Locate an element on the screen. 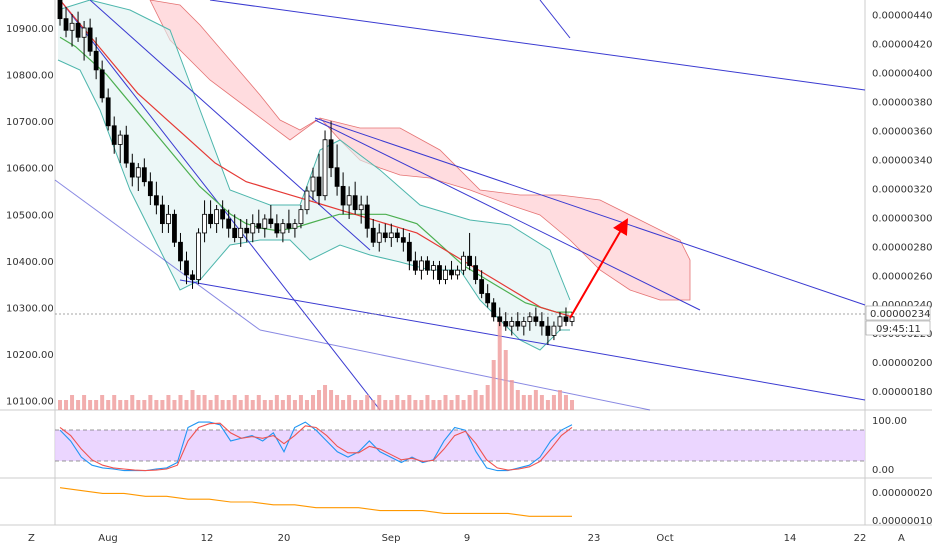 Image resolution: width=932 pixels, height=554 pixels. right-axis-tick: 0.00000380 is located at coordinates (902, 102).